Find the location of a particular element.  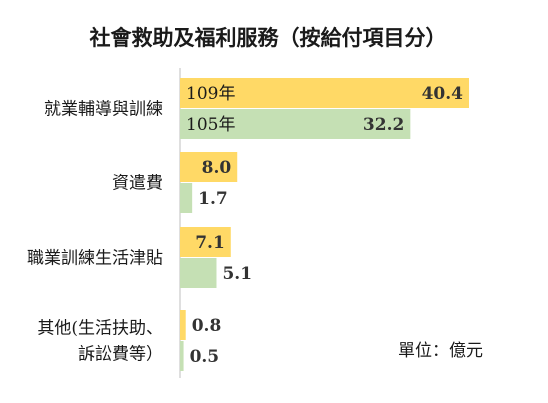

chart-title: 社會救助及福利服務（按給付項目分） is located at coordinates (268, 37).